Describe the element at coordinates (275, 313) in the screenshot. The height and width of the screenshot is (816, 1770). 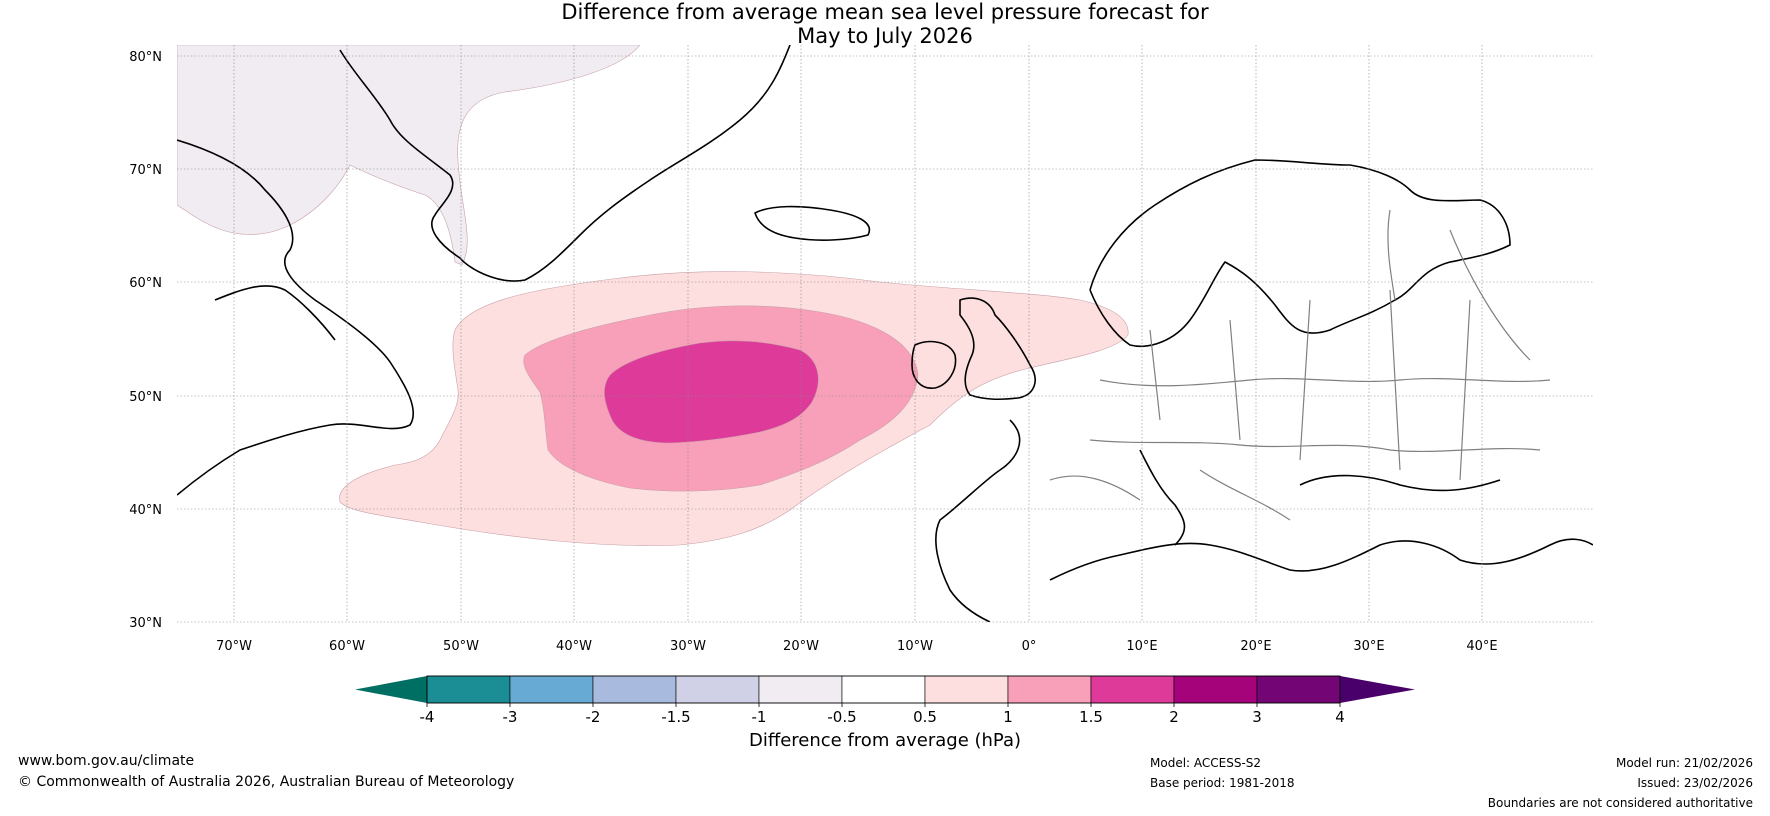
I see `labrador-coast` at that location.